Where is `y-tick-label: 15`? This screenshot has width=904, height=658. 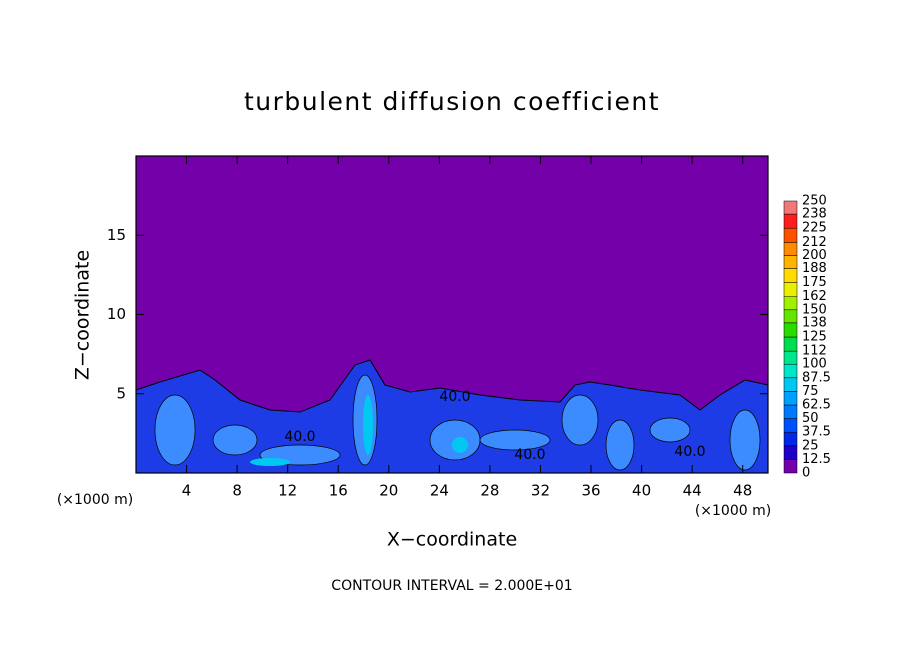 y-tick-label: 15 is located at coordinates (116, 235).